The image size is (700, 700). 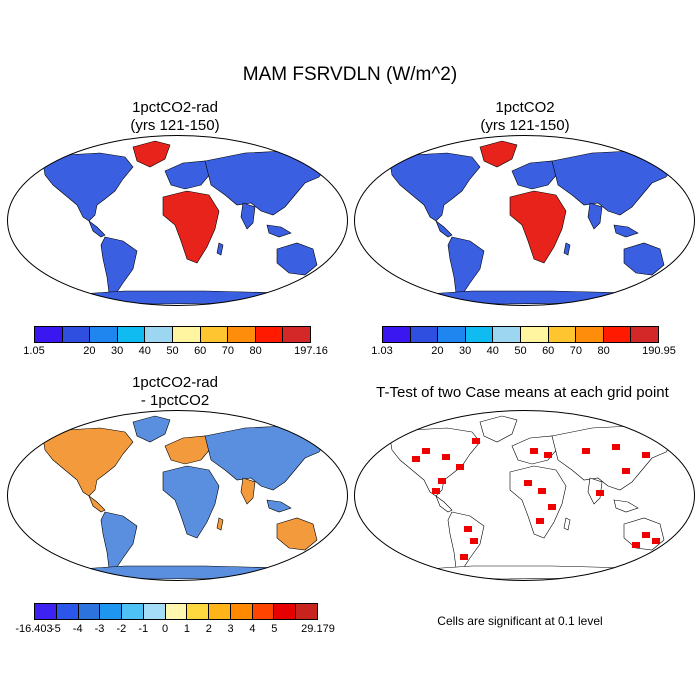 What do you see at coordinates (175, 125) in the screenshot?
I see `panel-1-title-line2: (yrs 121-150)` at bounding box center [175, 125].